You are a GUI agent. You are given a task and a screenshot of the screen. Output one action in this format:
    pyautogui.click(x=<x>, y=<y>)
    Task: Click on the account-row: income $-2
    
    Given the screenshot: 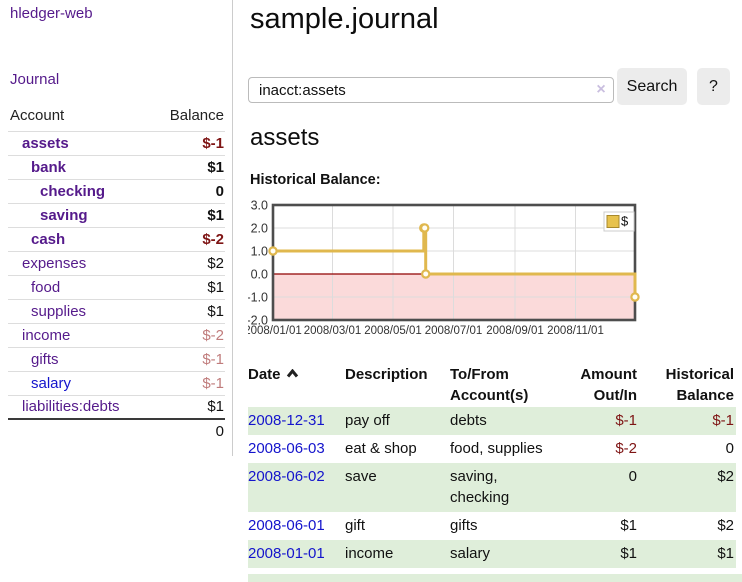 What is the action you would take?
    pyautogui.click(x=116, y=334)
    